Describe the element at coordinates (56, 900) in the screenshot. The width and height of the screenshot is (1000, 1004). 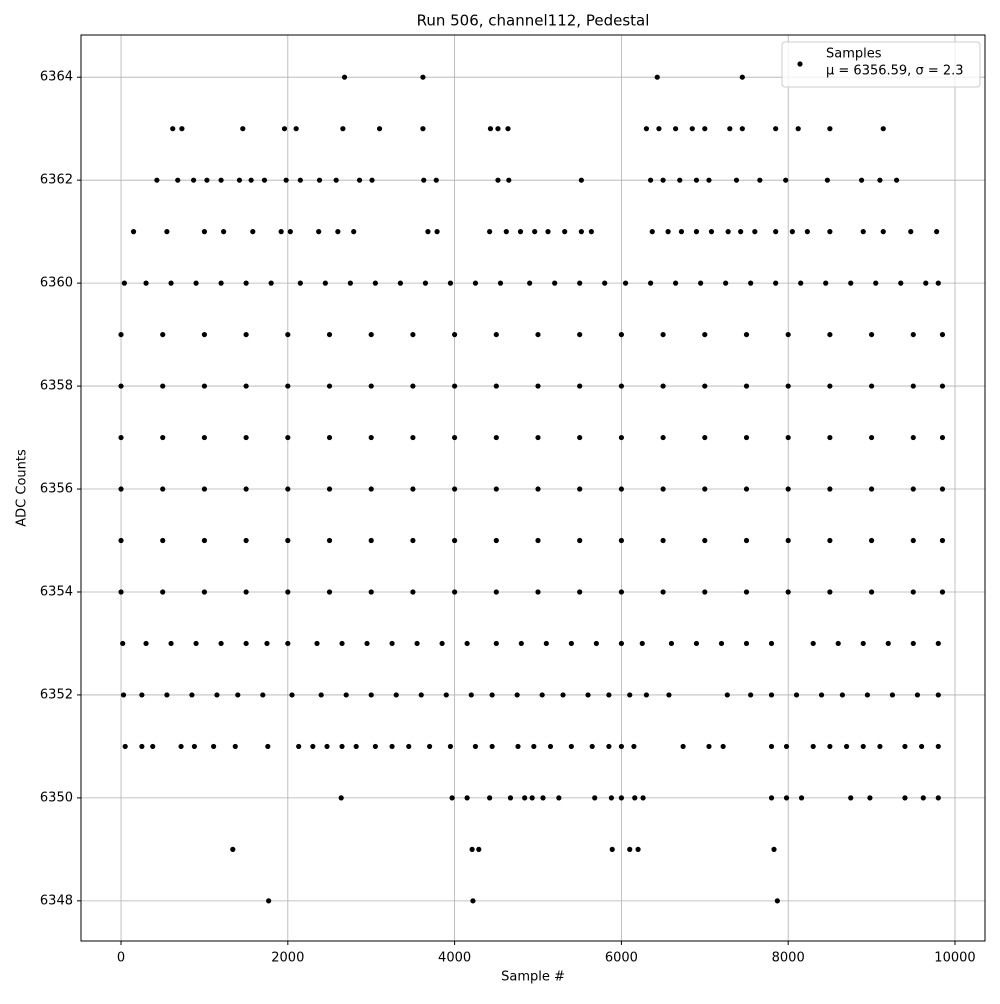
I see `y-tick-label: 6348` at that location.